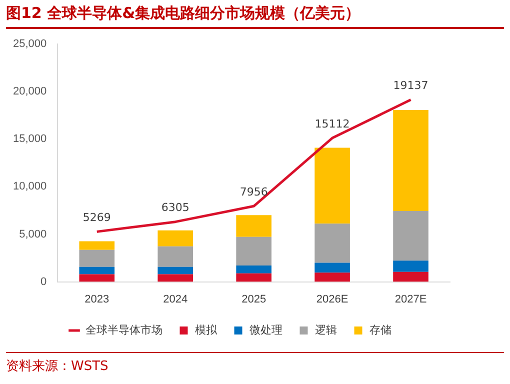  I want to click on legend-label: 存储, so click(380, 330).